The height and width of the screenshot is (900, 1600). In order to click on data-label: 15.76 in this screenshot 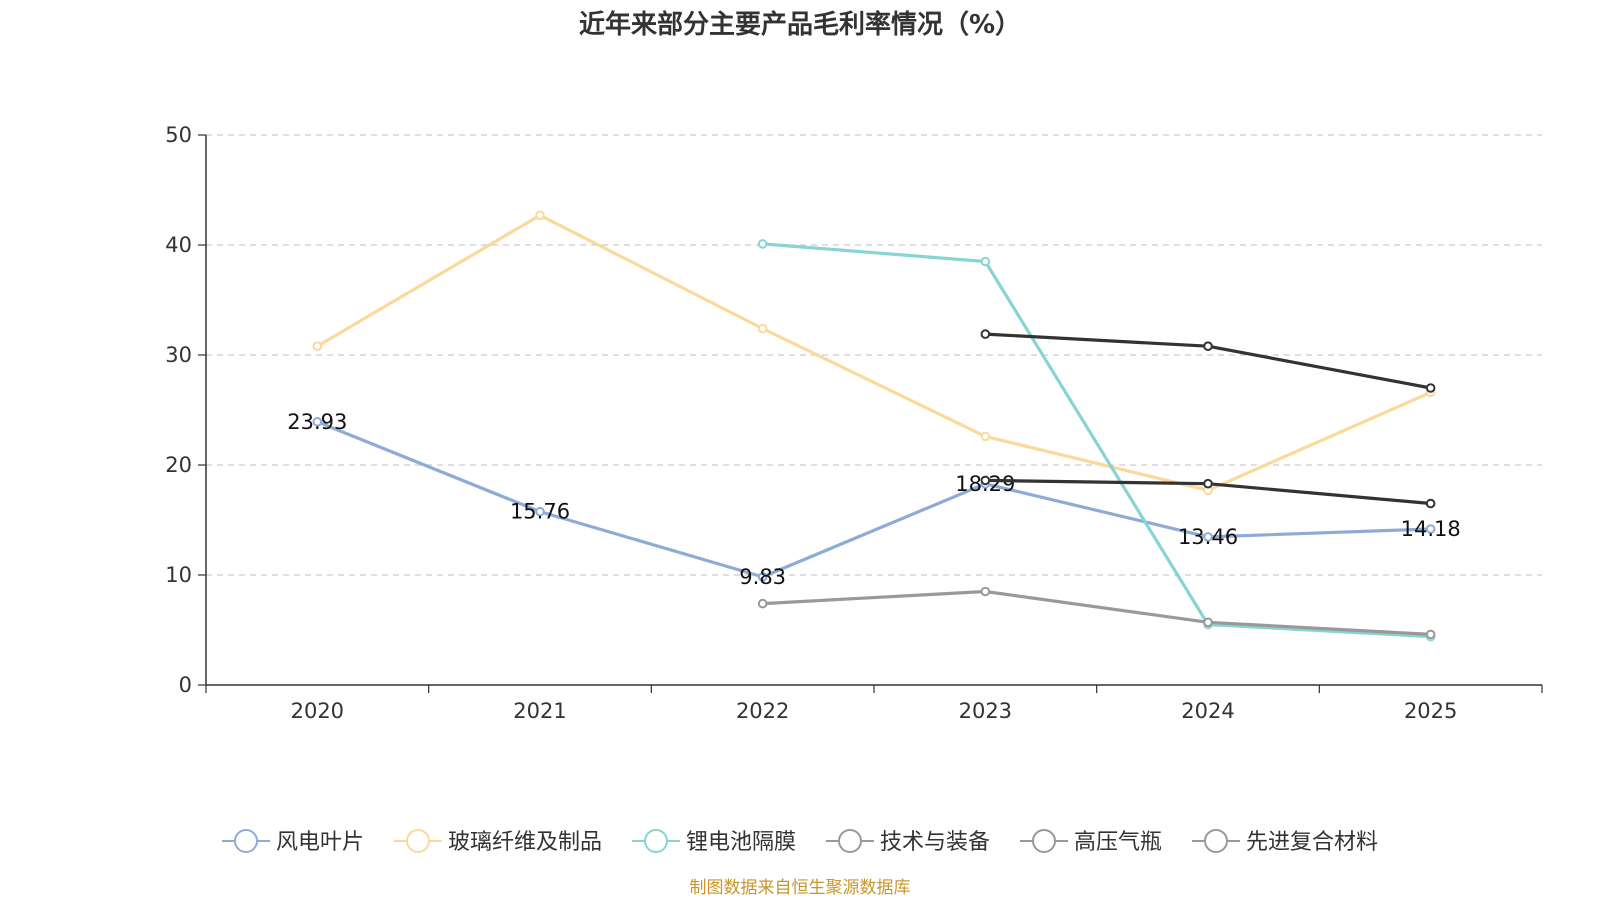, I will do `click(540, 512)`.